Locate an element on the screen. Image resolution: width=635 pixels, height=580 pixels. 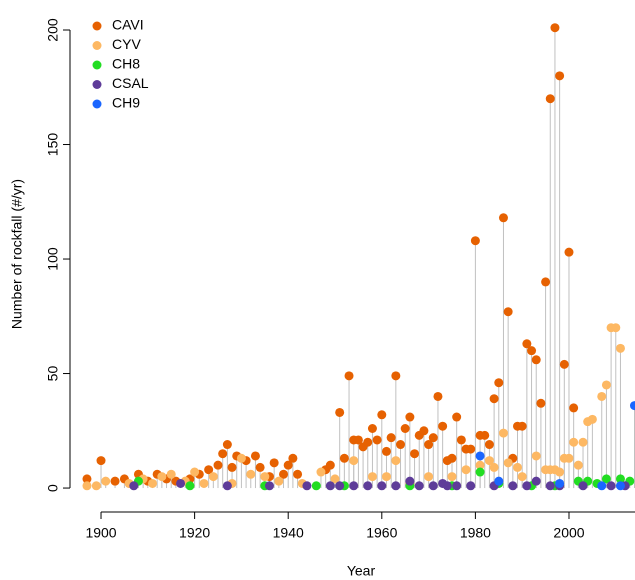
y-tick-label: 200 is located at coordinates (53, 30).